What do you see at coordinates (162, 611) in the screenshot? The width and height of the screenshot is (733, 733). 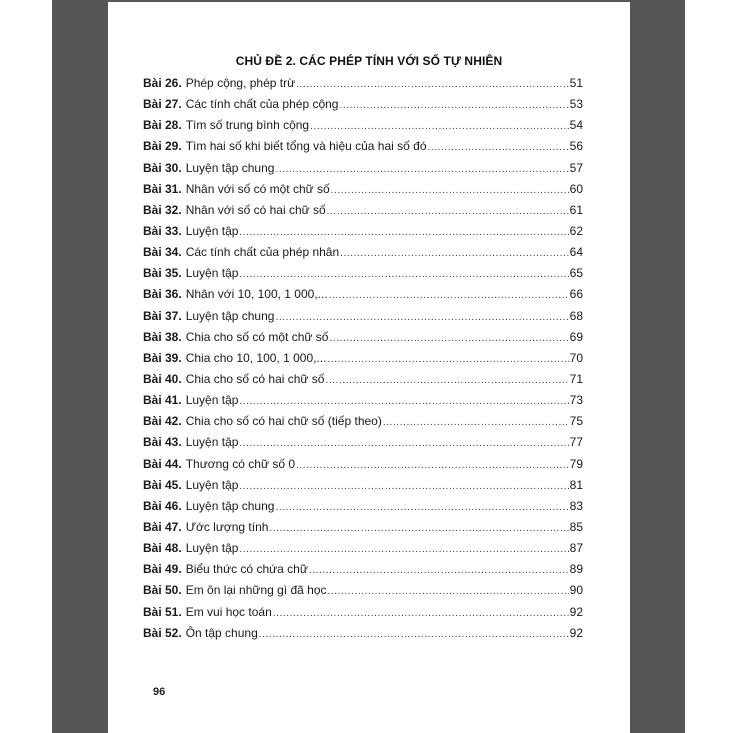 I see `lesson-number: Bài 51.` at bounding box center [162, 611].